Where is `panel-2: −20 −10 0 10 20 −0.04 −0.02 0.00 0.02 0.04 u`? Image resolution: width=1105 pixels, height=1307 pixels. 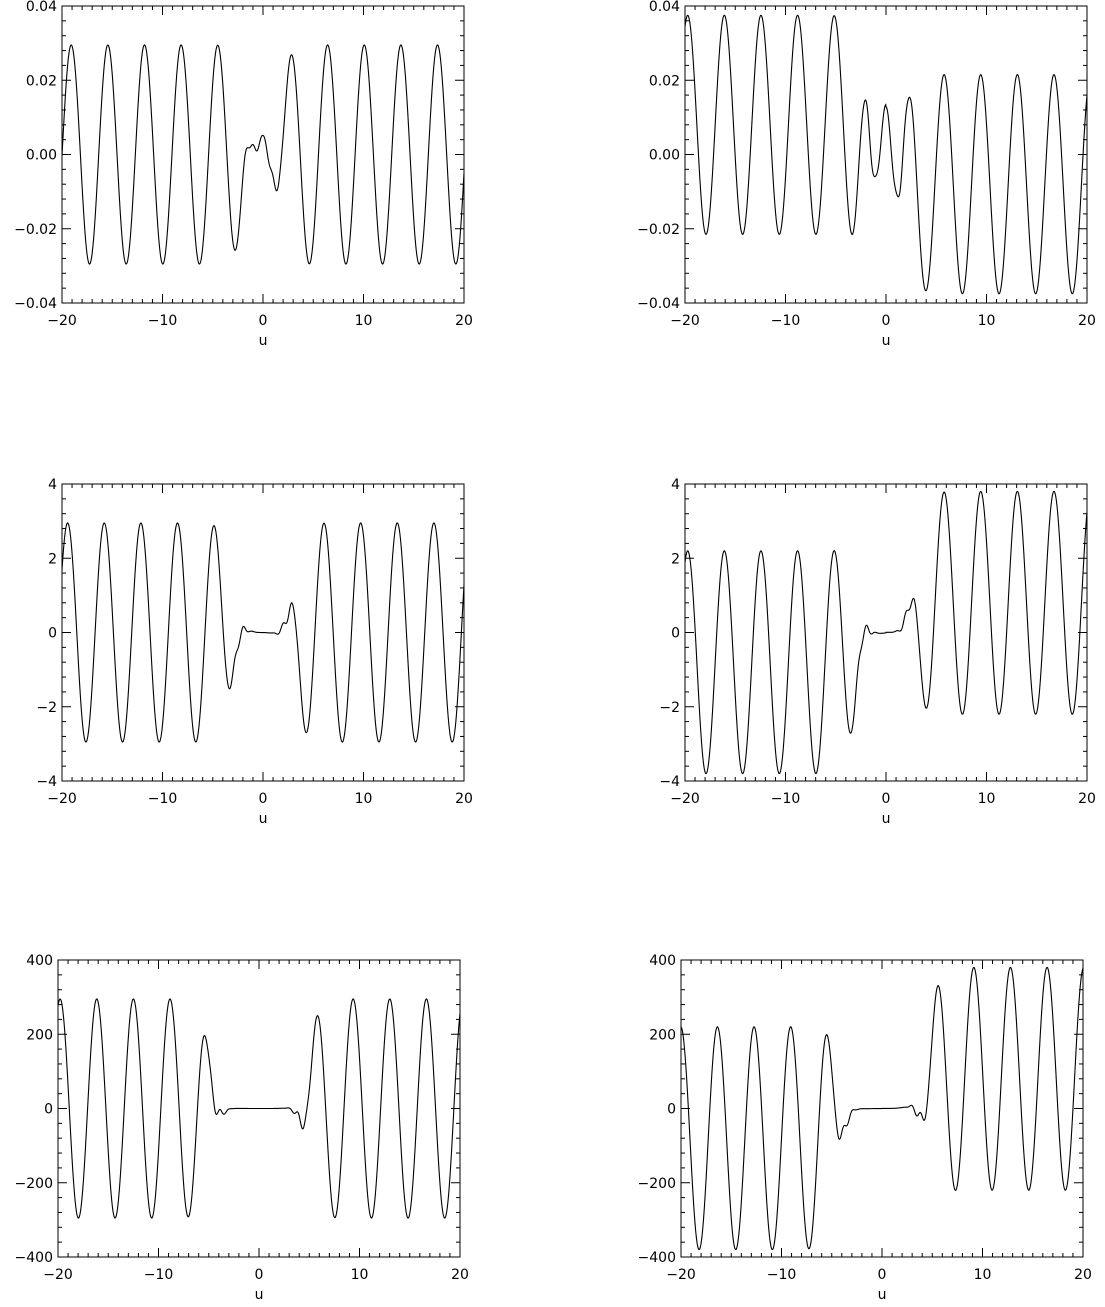
panel-2: −20 −10 0 10 20 −0.04 −0.02 0.00 0.02 0.04 u is located at coordinates (866, 174).